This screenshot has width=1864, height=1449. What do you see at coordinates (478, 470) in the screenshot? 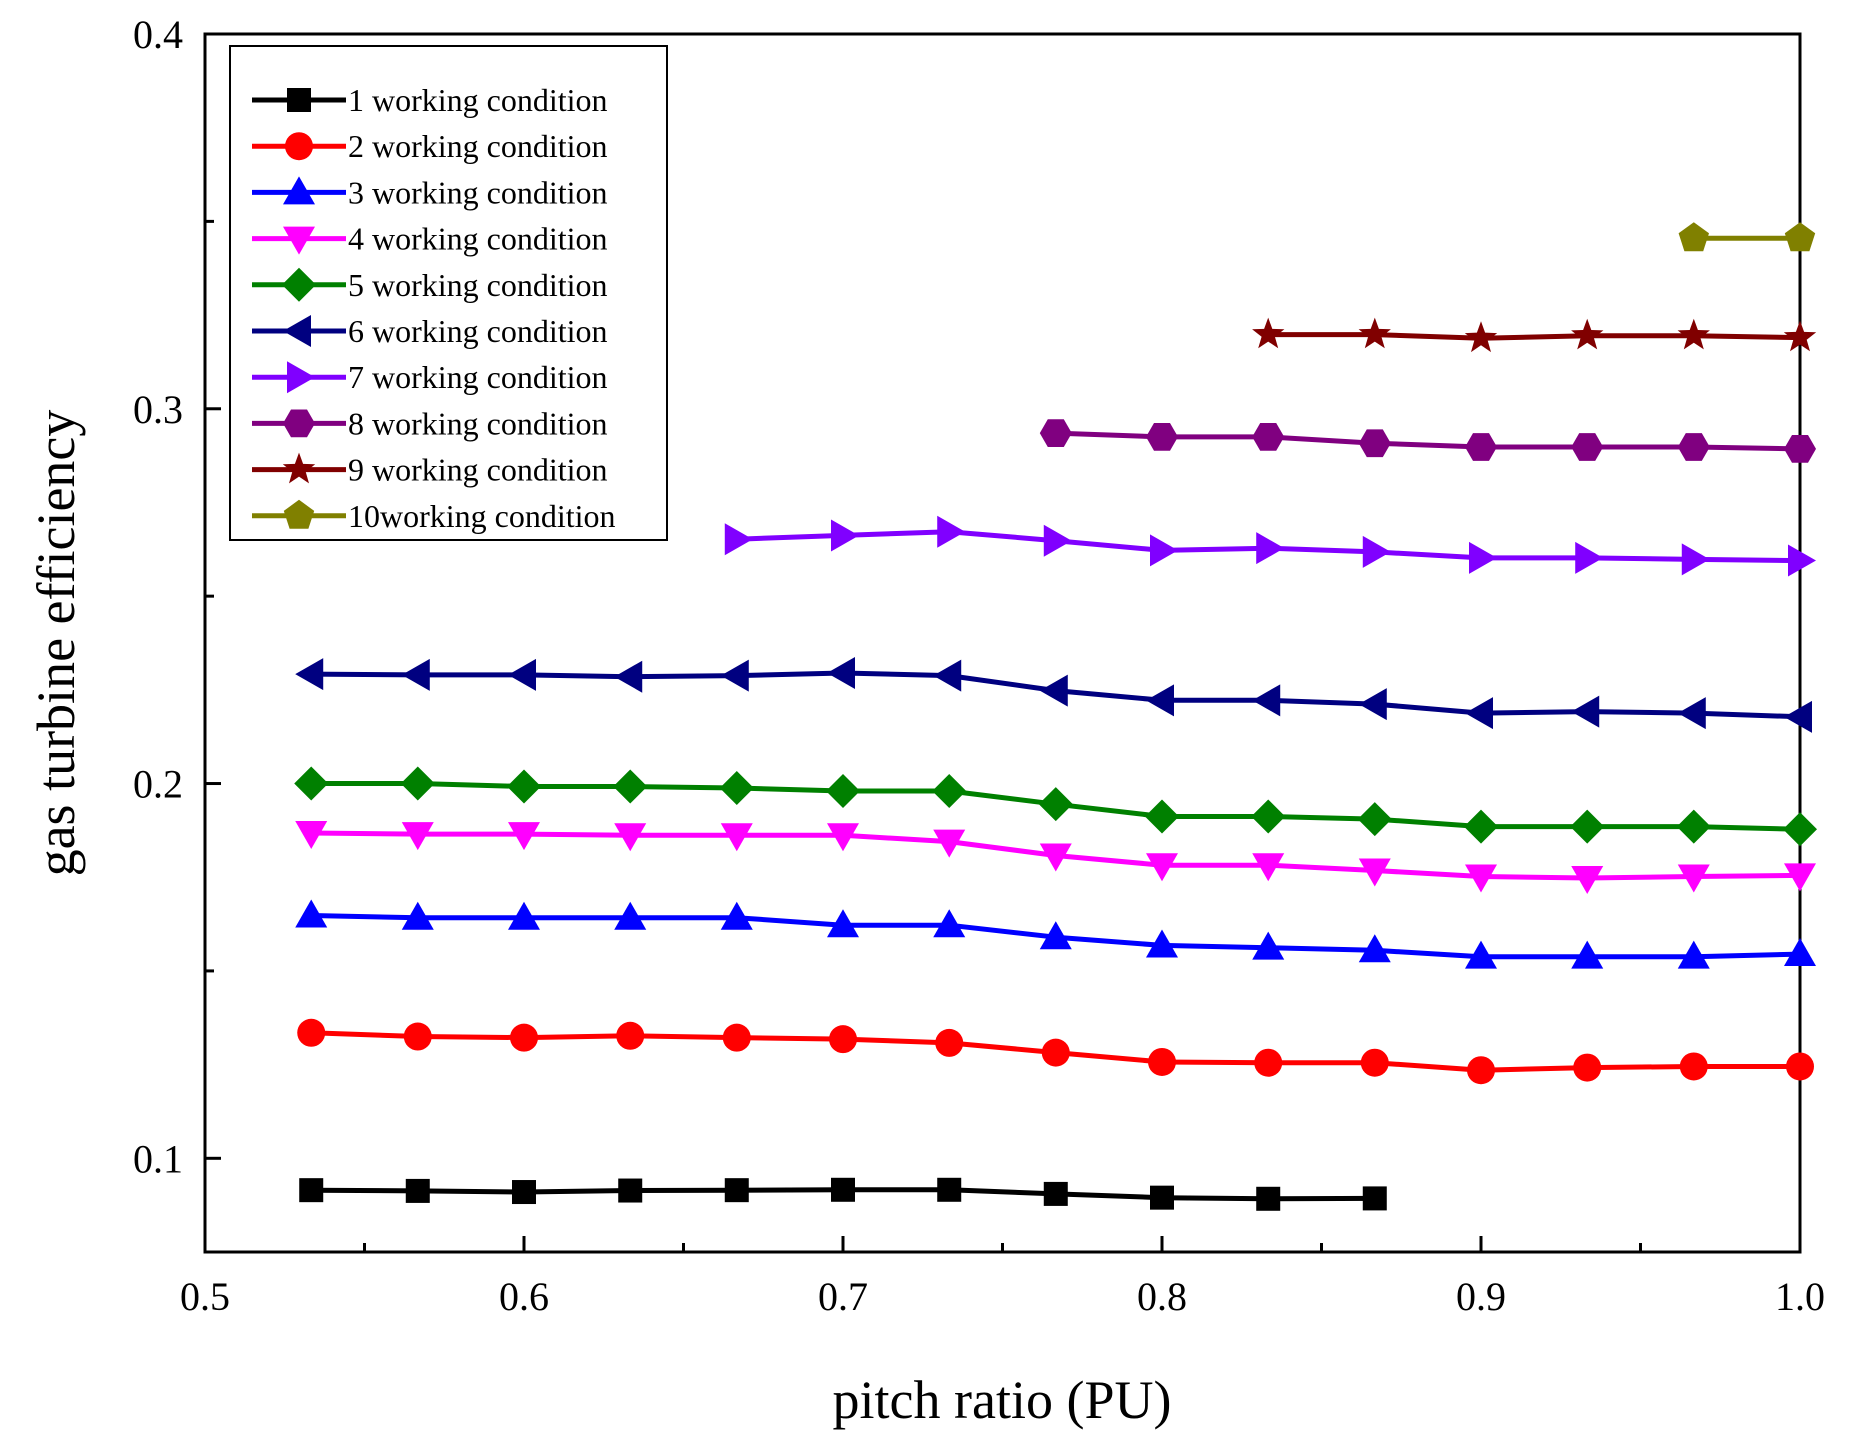
I see `legend-label: 9 working condition` at bounding box center [478, 470].